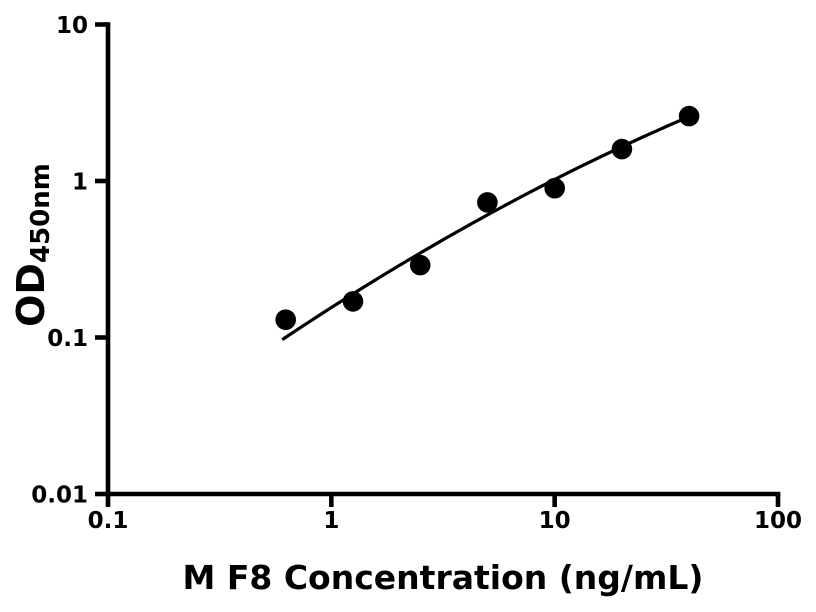 The height and width of the screenshot is (612, 816). I want to click on y-tick-label: 0.1, so click(67, 339).